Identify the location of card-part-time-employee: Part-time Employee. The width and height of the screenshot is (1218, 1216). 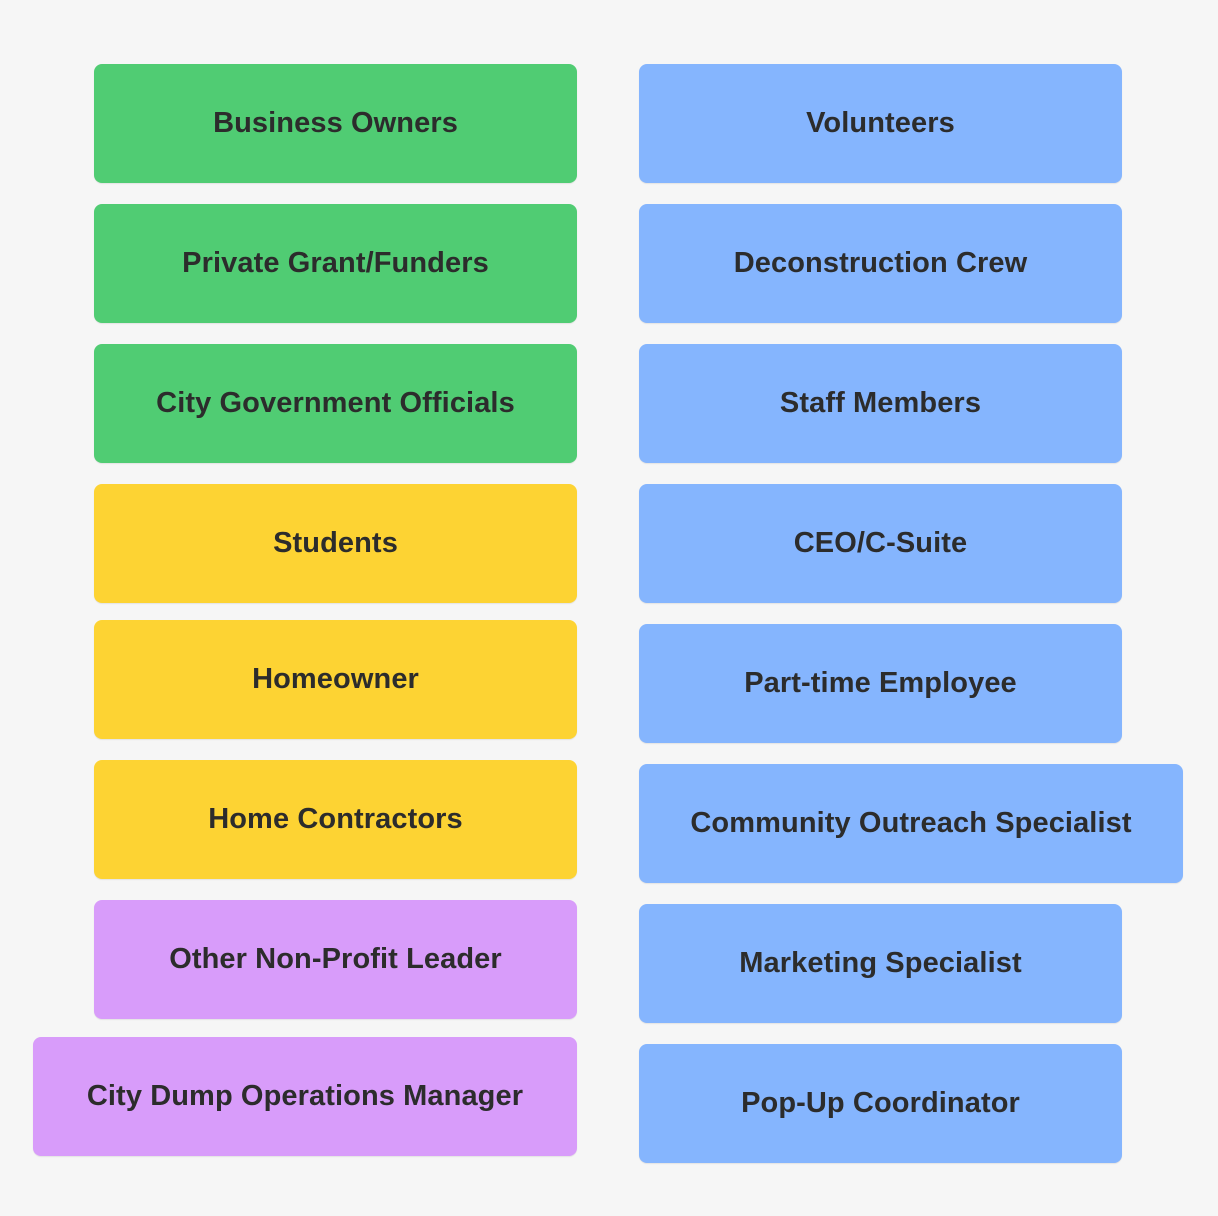
(880, 683).